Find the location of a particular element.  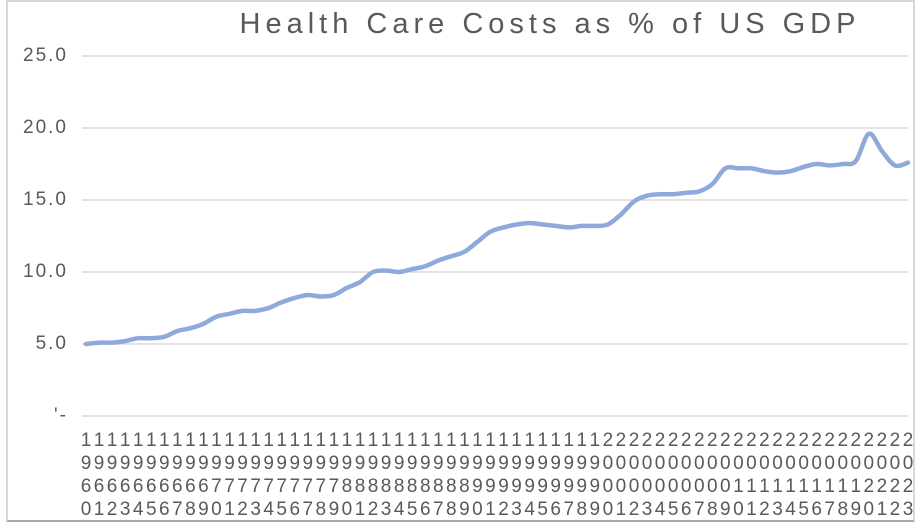

x-tick-digit: 5 is located at coordinates (281, 509).